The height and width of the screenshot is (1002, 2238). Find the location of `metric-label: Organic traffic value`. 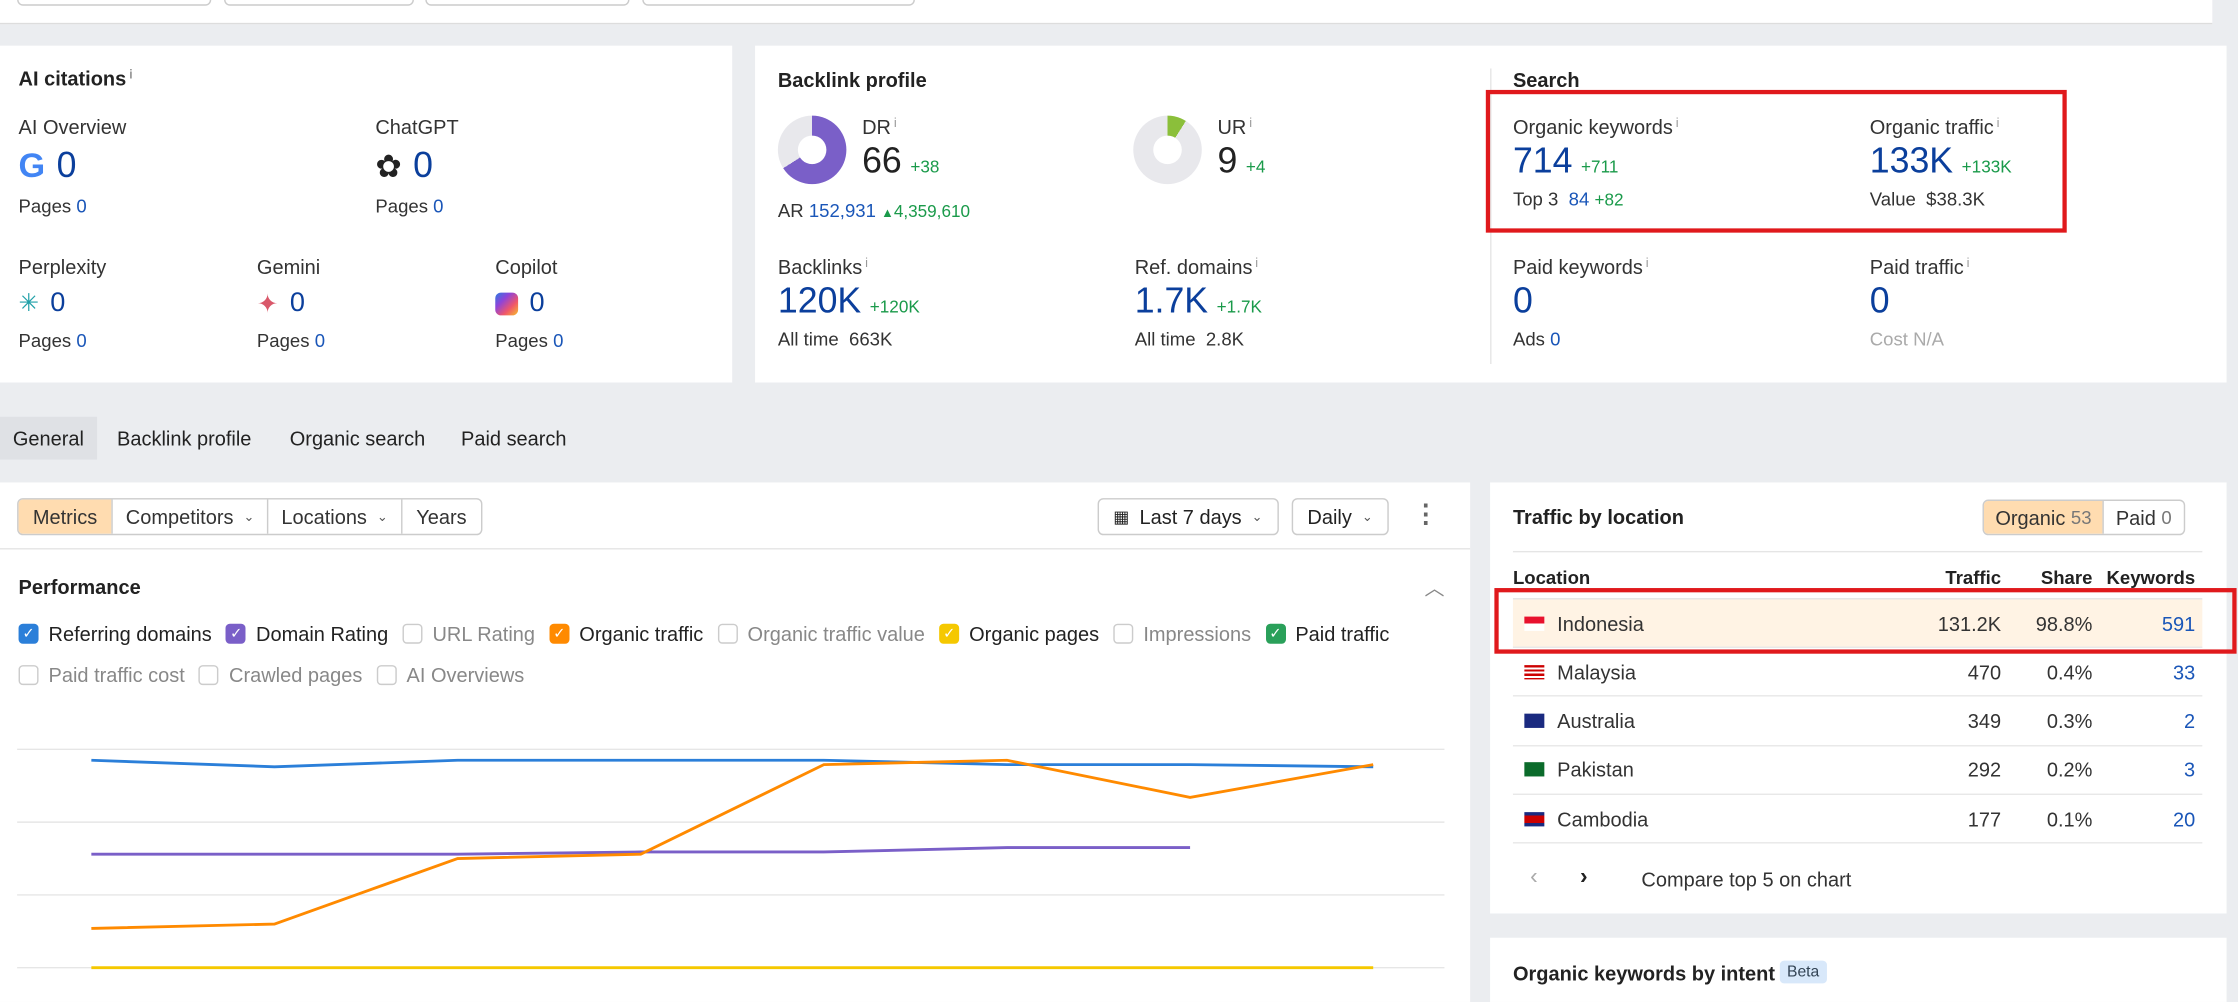

metric-label: Organic traffic value is located at coordinates (836, 634).